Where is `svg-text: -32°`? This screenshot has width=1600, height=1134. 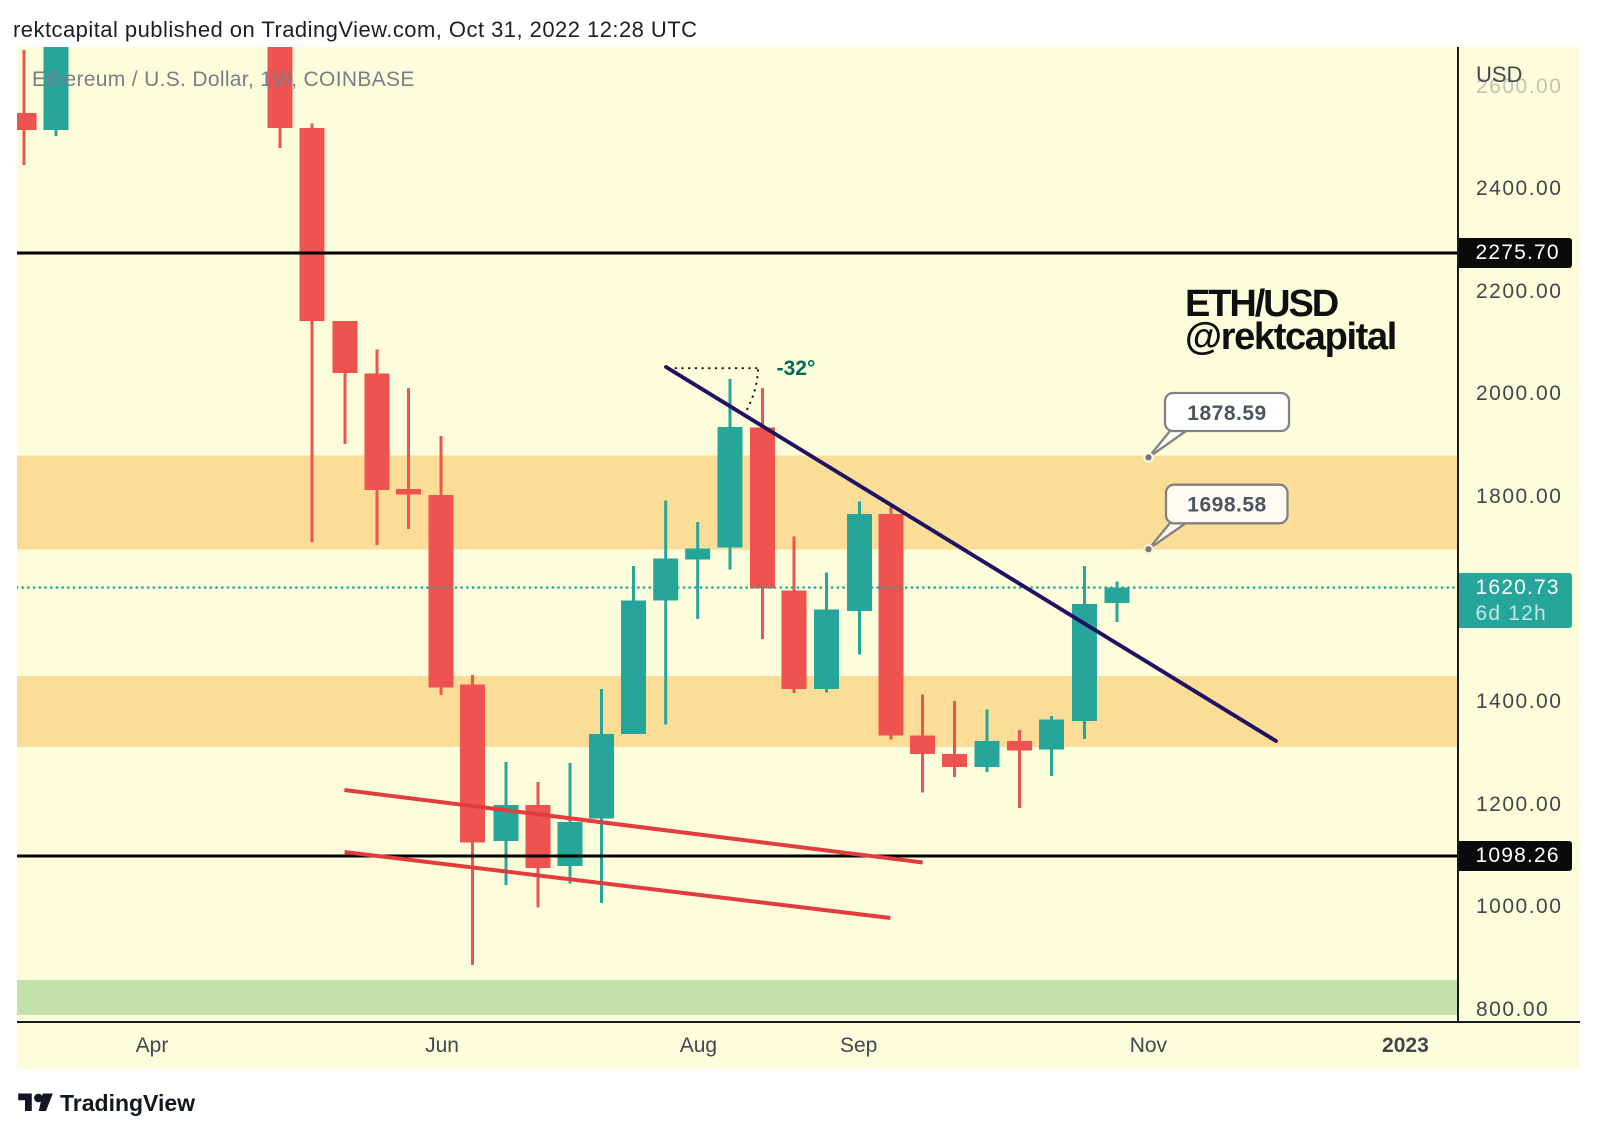
svg-text: -32° is located at coordinates (796, 368).